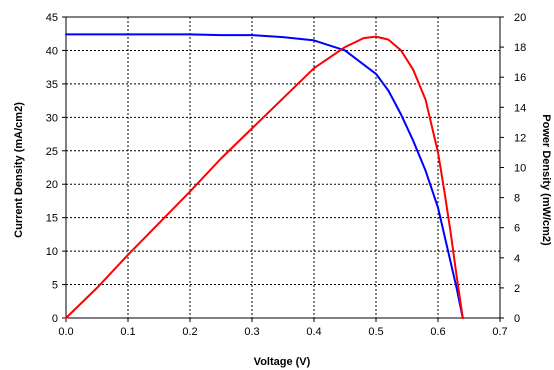 This screenshot has width=554, height=370. I want to click on left-tick-label: 45, so click(52, 18).